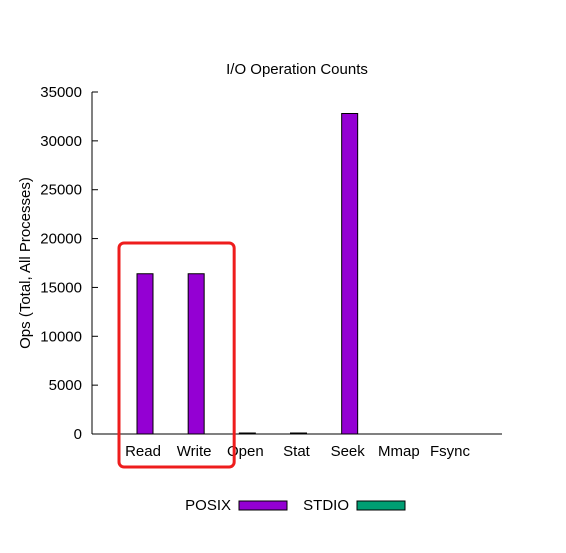  Describe the element at coordinates (65, 385) in the screenshot. I see `y-tick-label: 5000` at that location.